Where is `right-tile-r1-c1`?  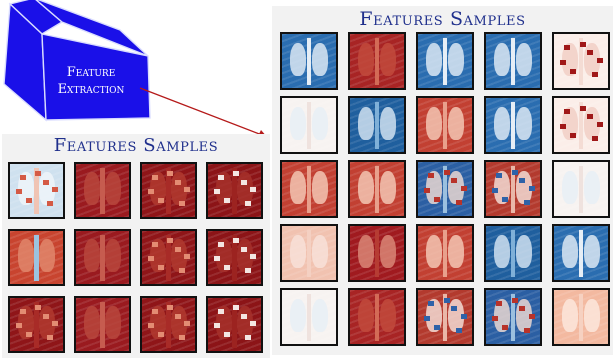 right-tile-r1-c1 is located at coordinates (309, 61).